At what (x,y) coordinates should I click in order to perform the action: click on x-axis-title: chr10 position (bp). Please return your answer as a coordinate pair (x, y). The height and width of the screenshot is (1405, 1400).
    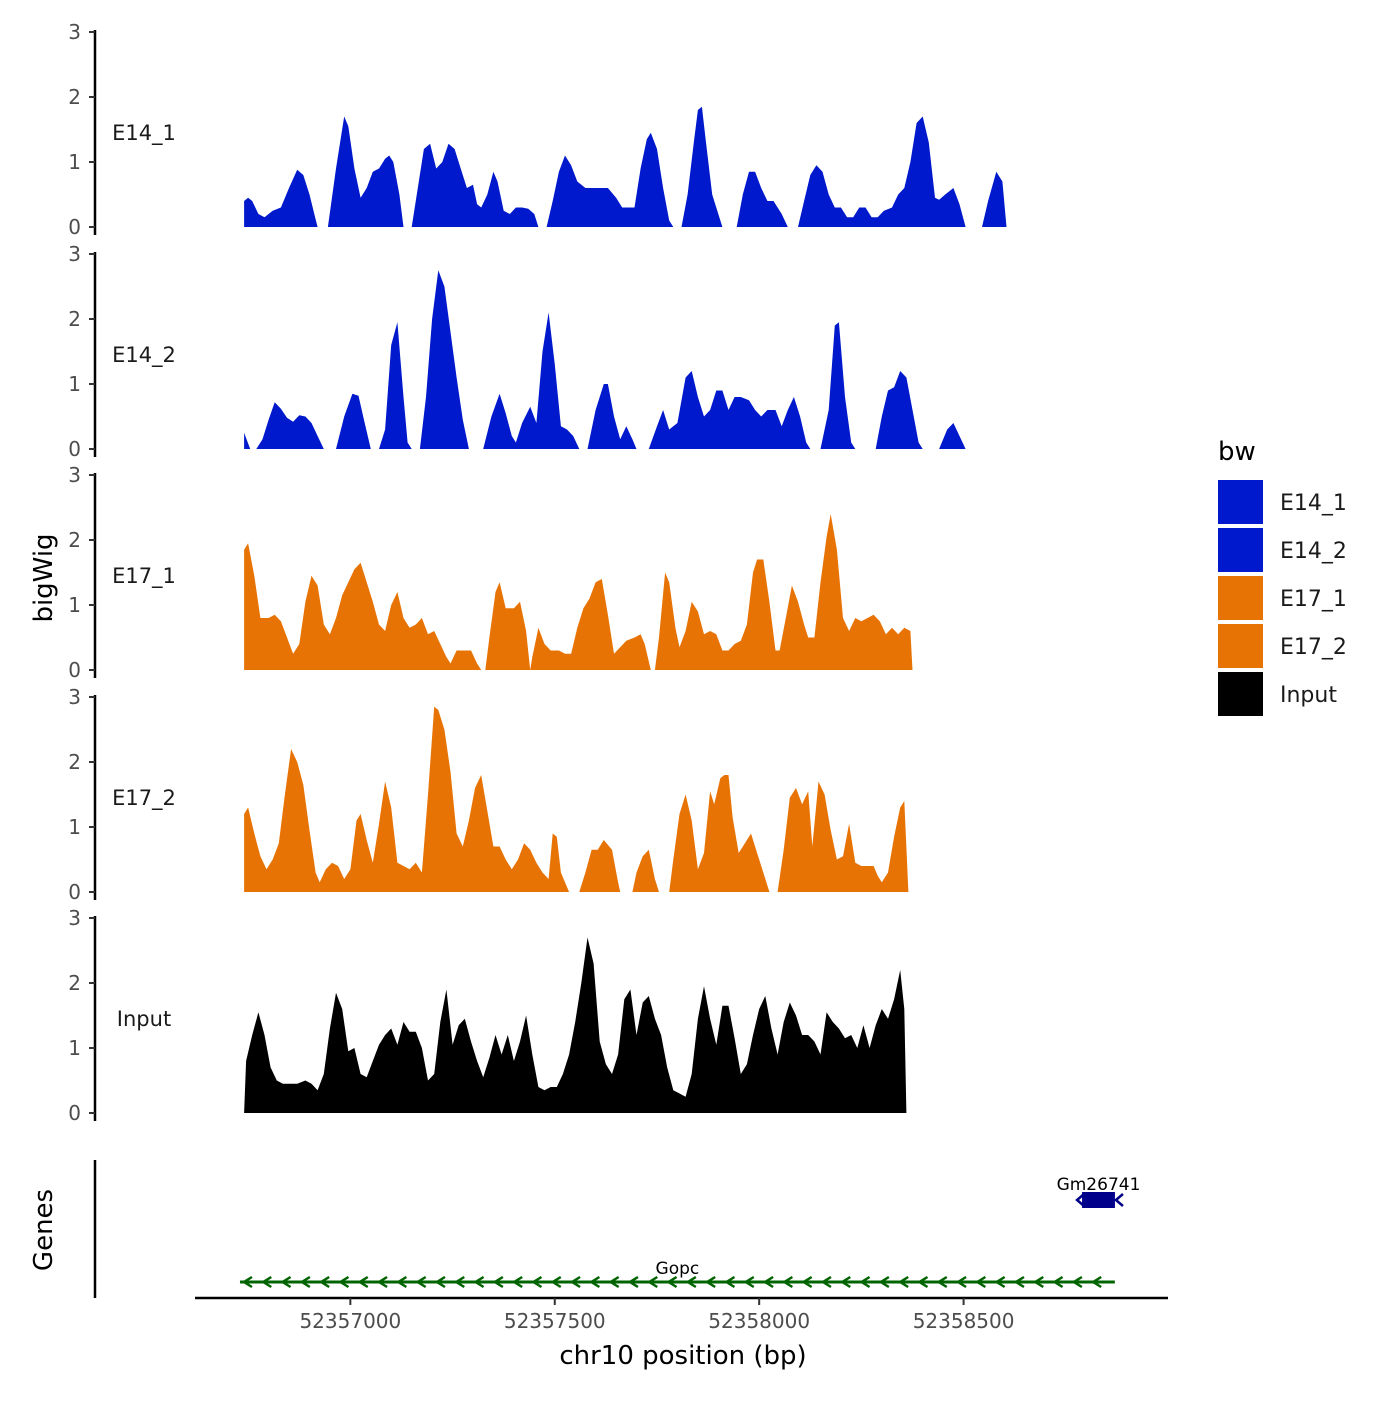
    Looking at the image, I should click on (682, 1356).